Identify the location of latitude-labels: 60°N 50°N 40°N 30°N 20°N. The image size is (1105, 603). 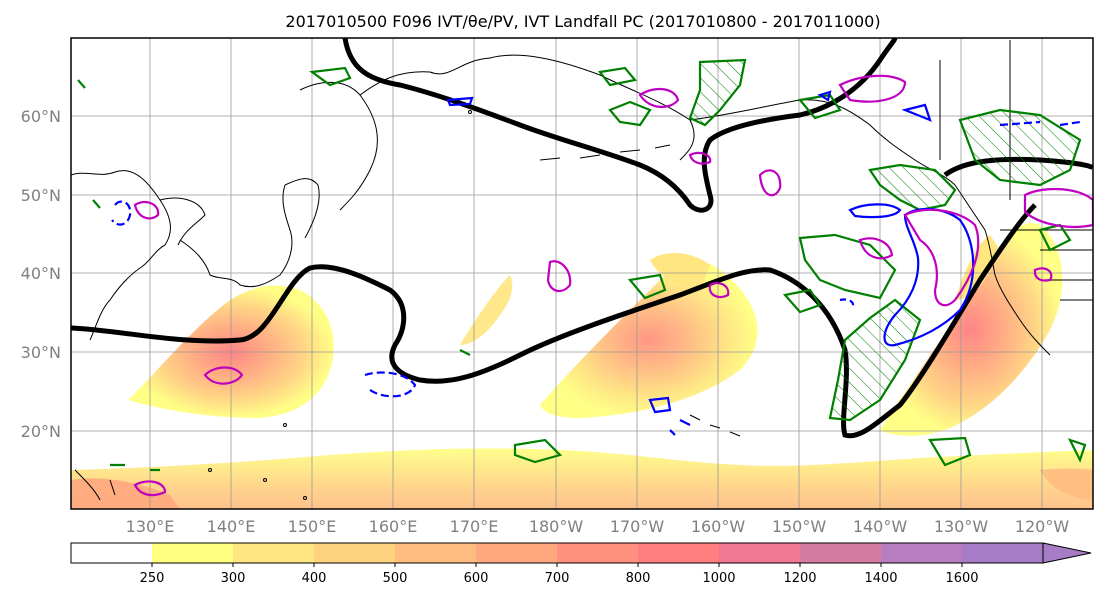
(41, 274).